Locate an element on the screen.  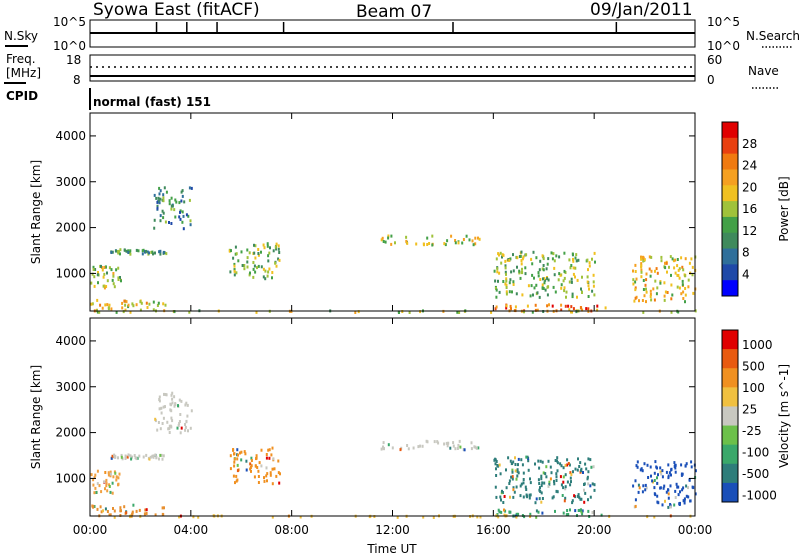
cpid-label: CPID is located at coordinates (22, 96).